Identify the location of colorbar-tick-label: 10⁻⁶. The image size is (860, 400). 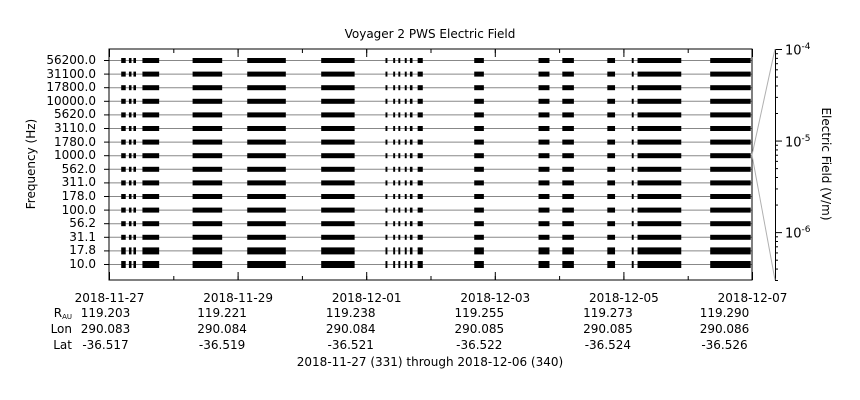
(798, 233).